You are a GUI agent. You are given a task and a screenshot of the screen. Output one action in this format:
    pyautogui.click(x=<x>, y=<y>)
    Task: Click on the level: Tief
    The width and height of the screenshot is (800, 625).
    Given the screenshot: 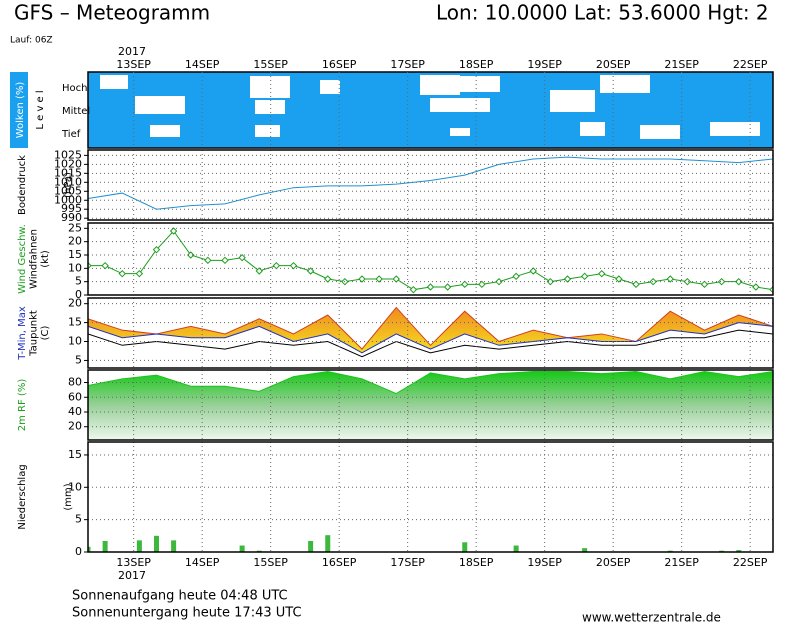 What is the action you would take?
    pyautogui.click(x=71, y=134)
    